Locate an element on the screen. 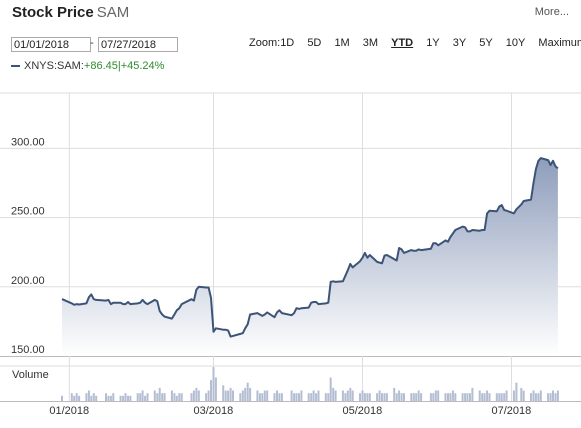 The height and width of the screenshot is (428, 581). zoom-1d-button: 1D is located at coordinates (287, 43).